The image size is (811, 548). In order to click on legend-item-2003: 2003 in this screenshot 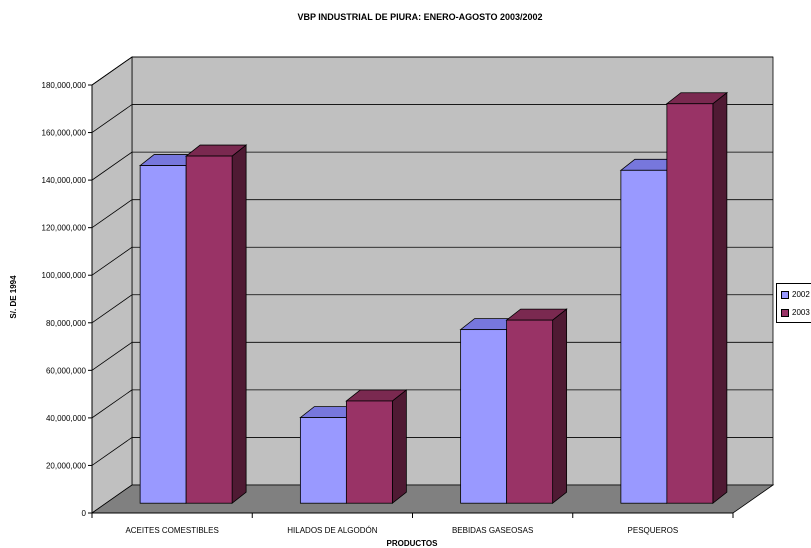, I will do `click(795, 312)`.